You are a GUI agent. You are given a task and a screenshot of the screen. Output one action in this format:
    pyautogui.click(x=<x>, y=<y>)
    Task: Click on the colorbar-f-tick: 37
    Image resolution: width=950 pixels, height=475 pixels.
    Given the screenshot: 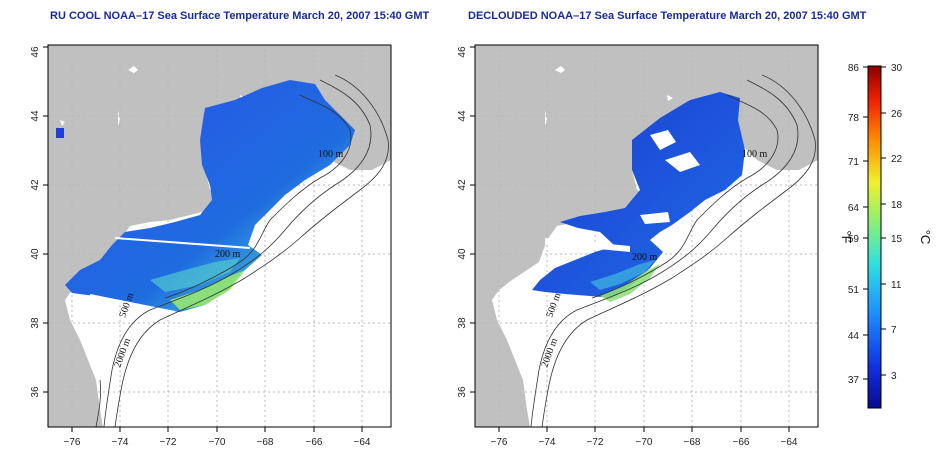 What is the action you would take?
    pyautogui.click(x=854, y=380)
    